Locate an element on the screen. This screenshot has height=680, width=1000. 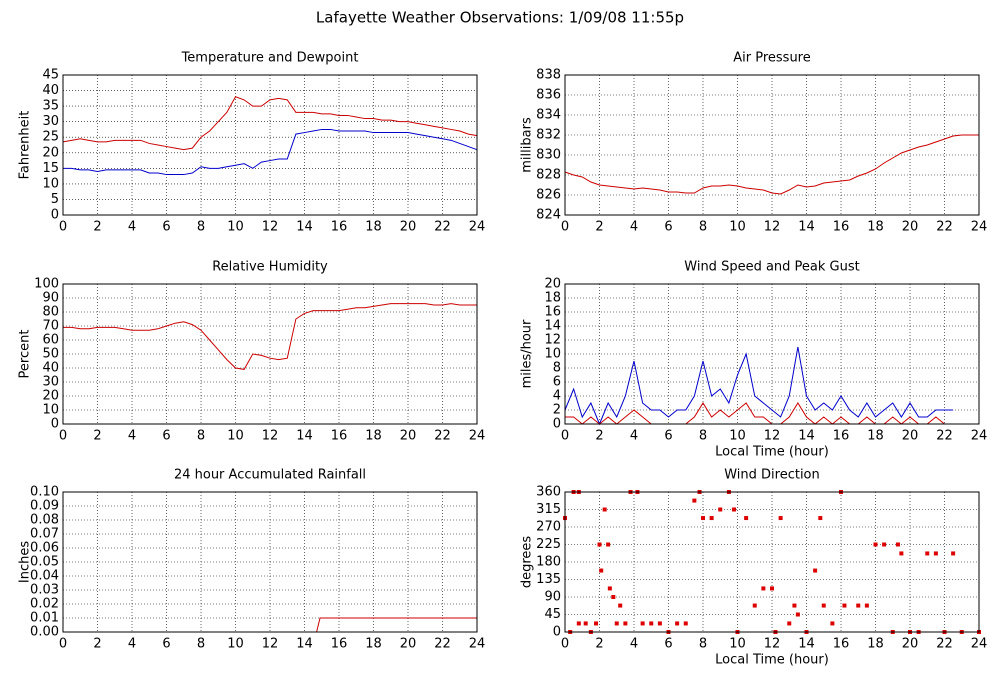
y-tick-label: 45 is located at coordinates (552, 614).